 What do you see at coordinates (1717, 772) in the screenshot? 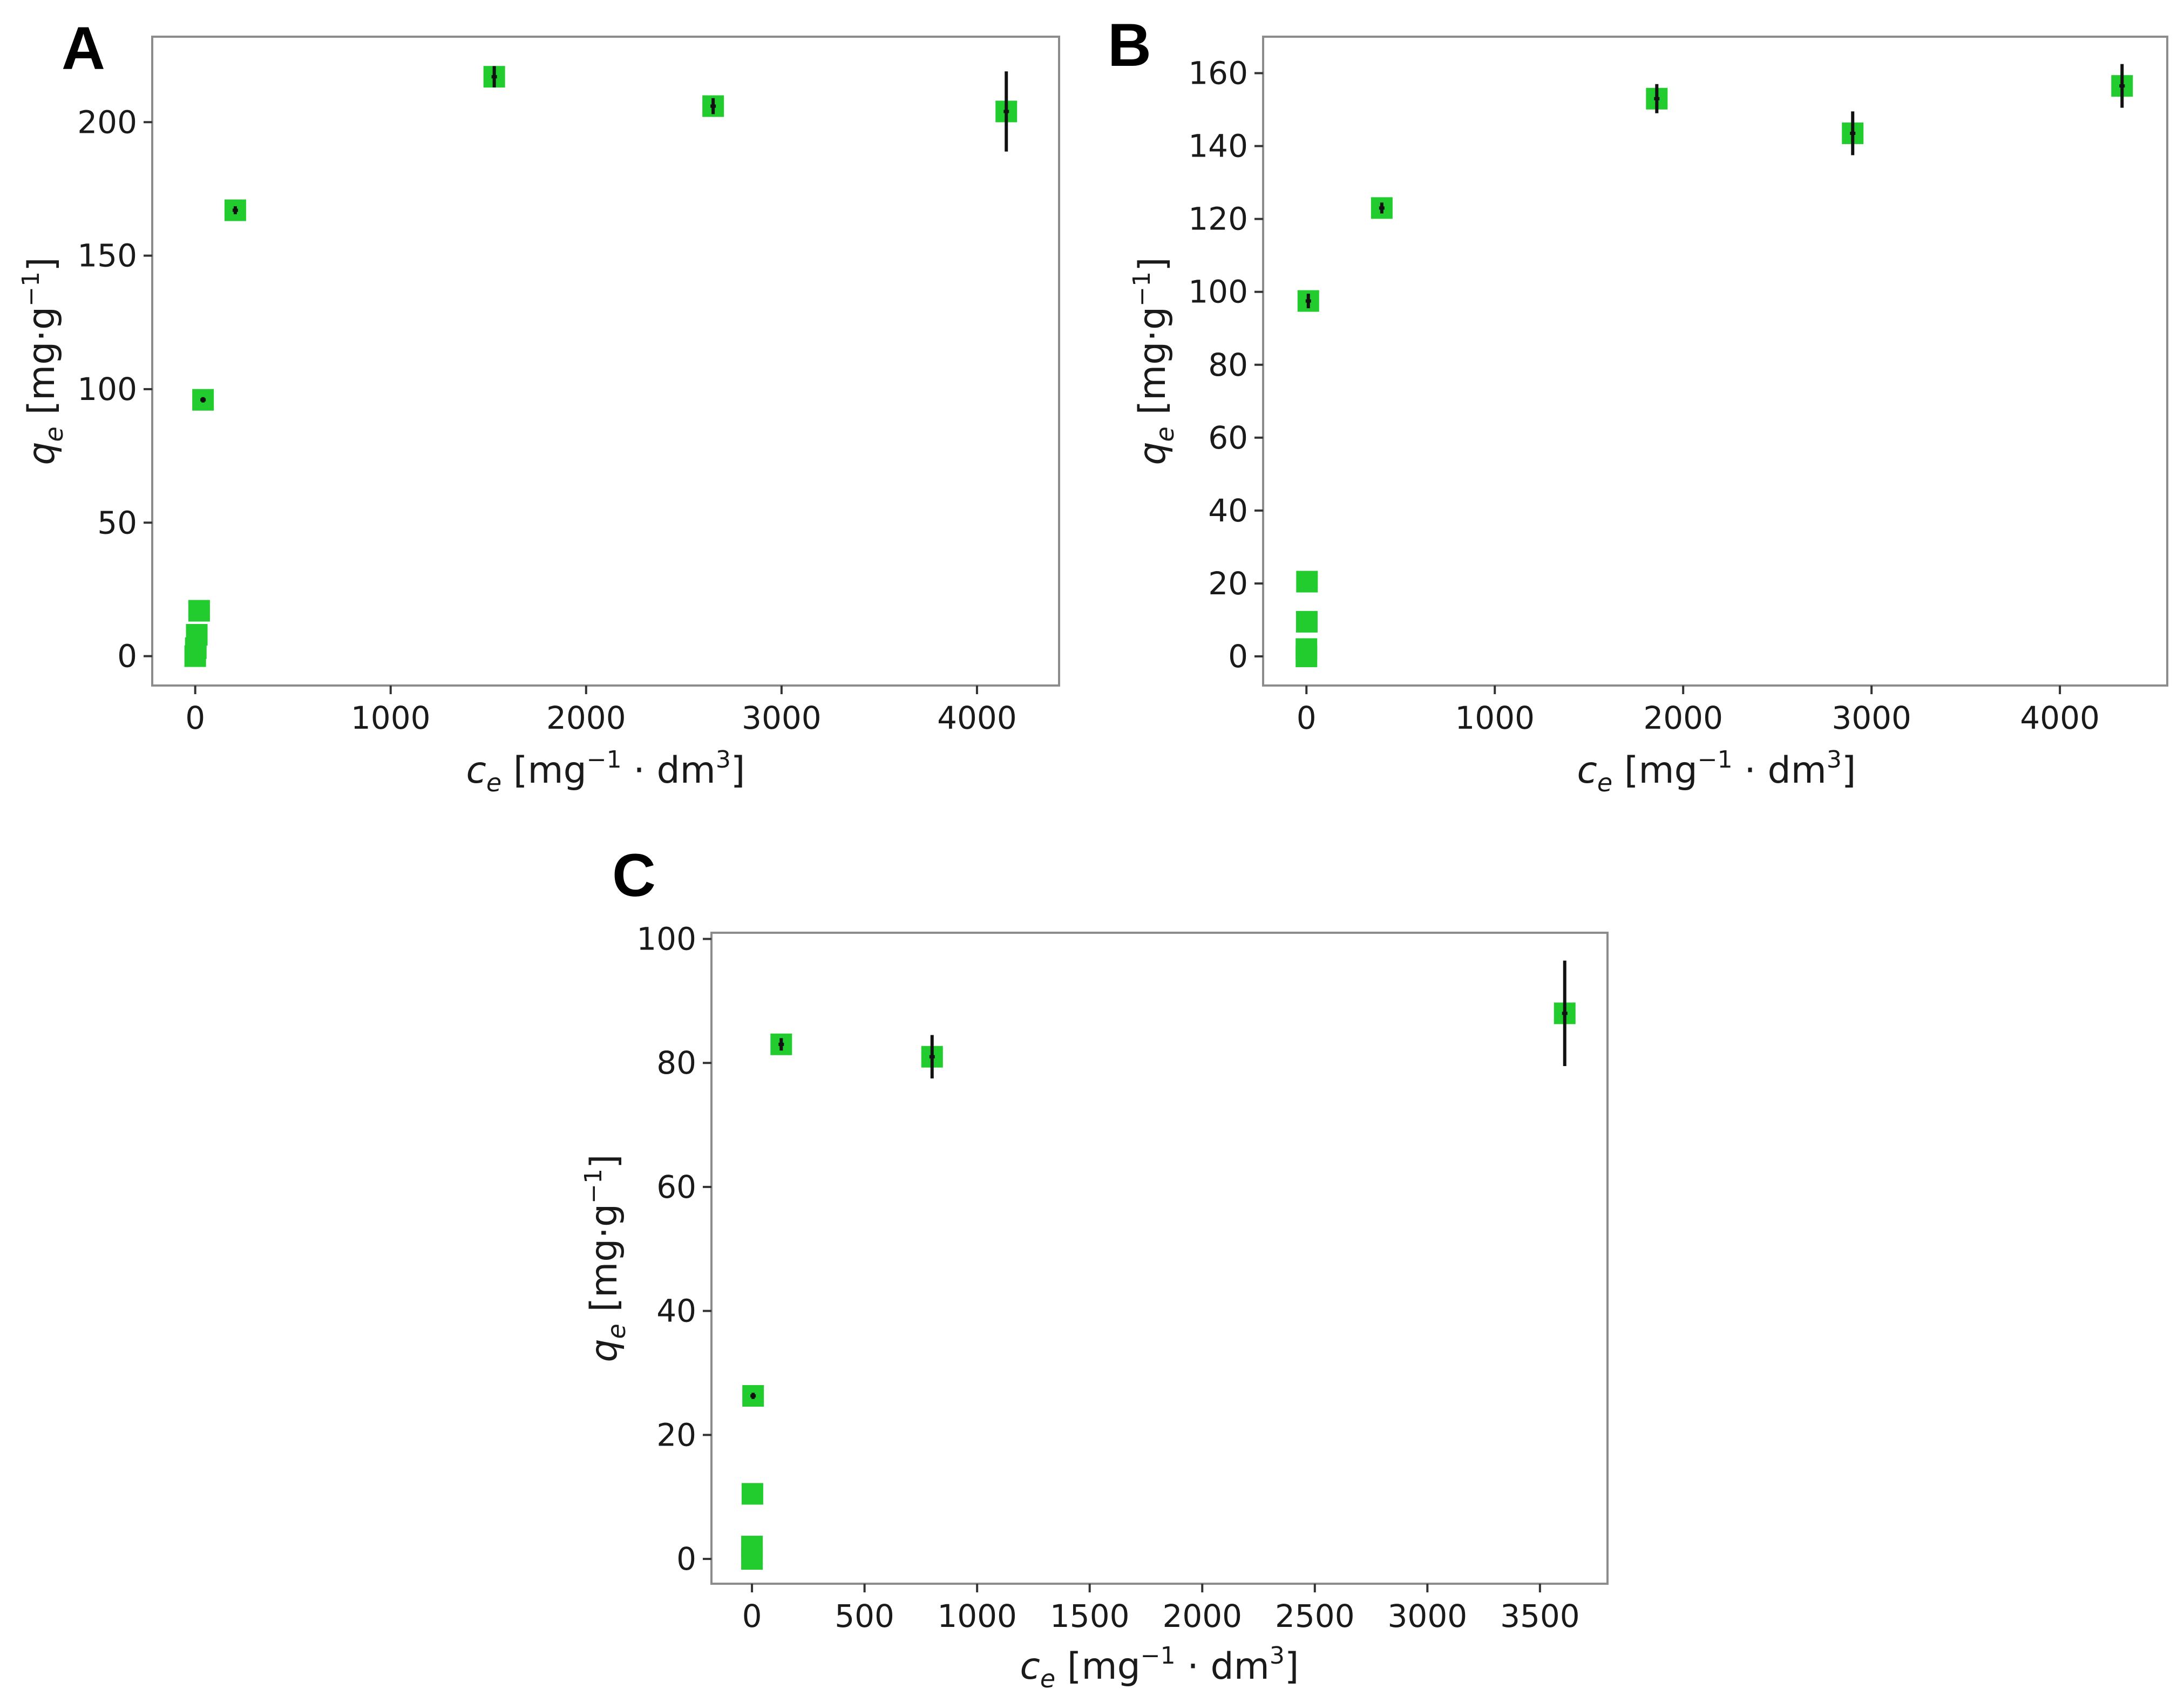
I see `x-axis-title-b: ce [mg−1 · dm3]` at bounding box center [1717, 772].